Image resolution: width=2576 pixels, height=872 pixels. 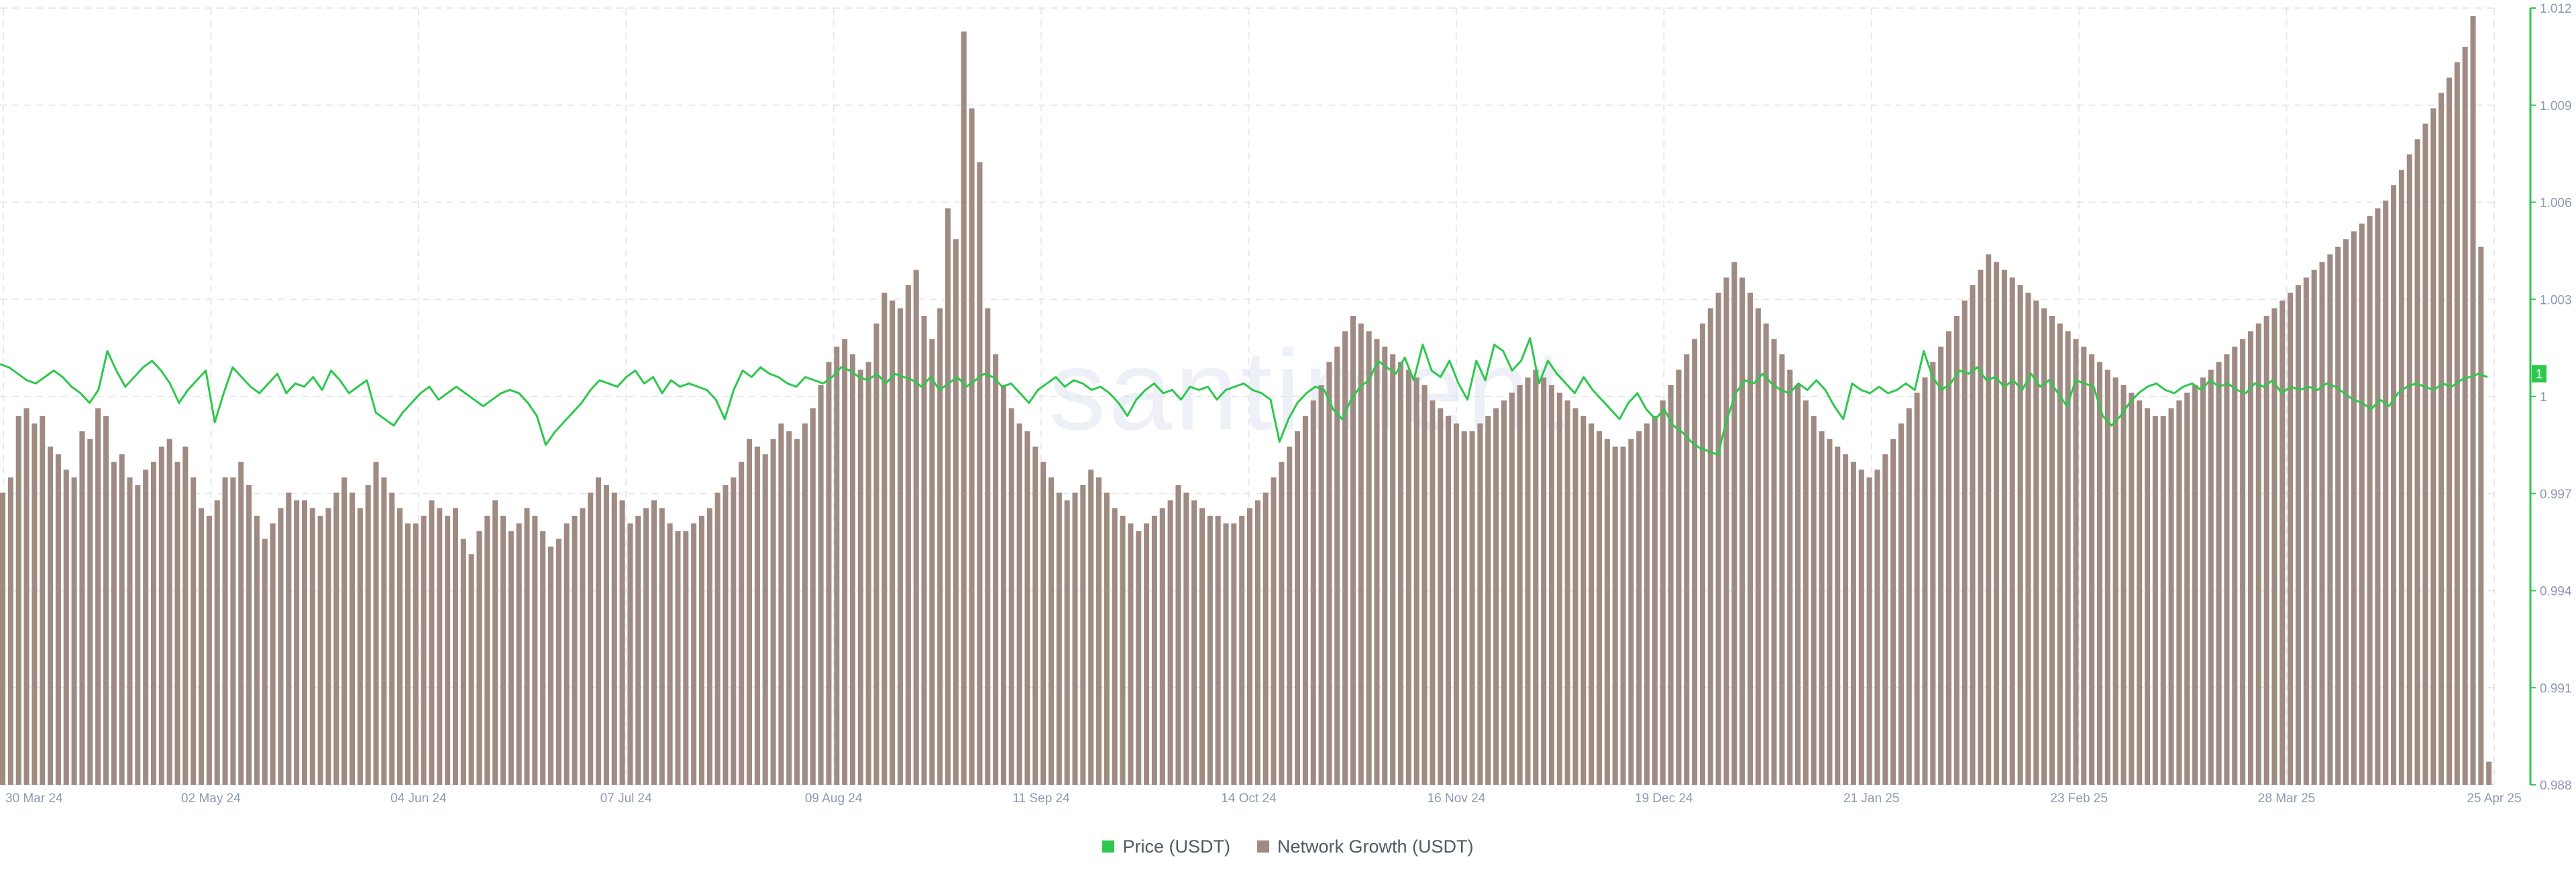 What do you see at coordinates (1166, 846) in the screenshot?
I see `legend-item-price: Price (USDT)` at bounding box center [1166, 846].